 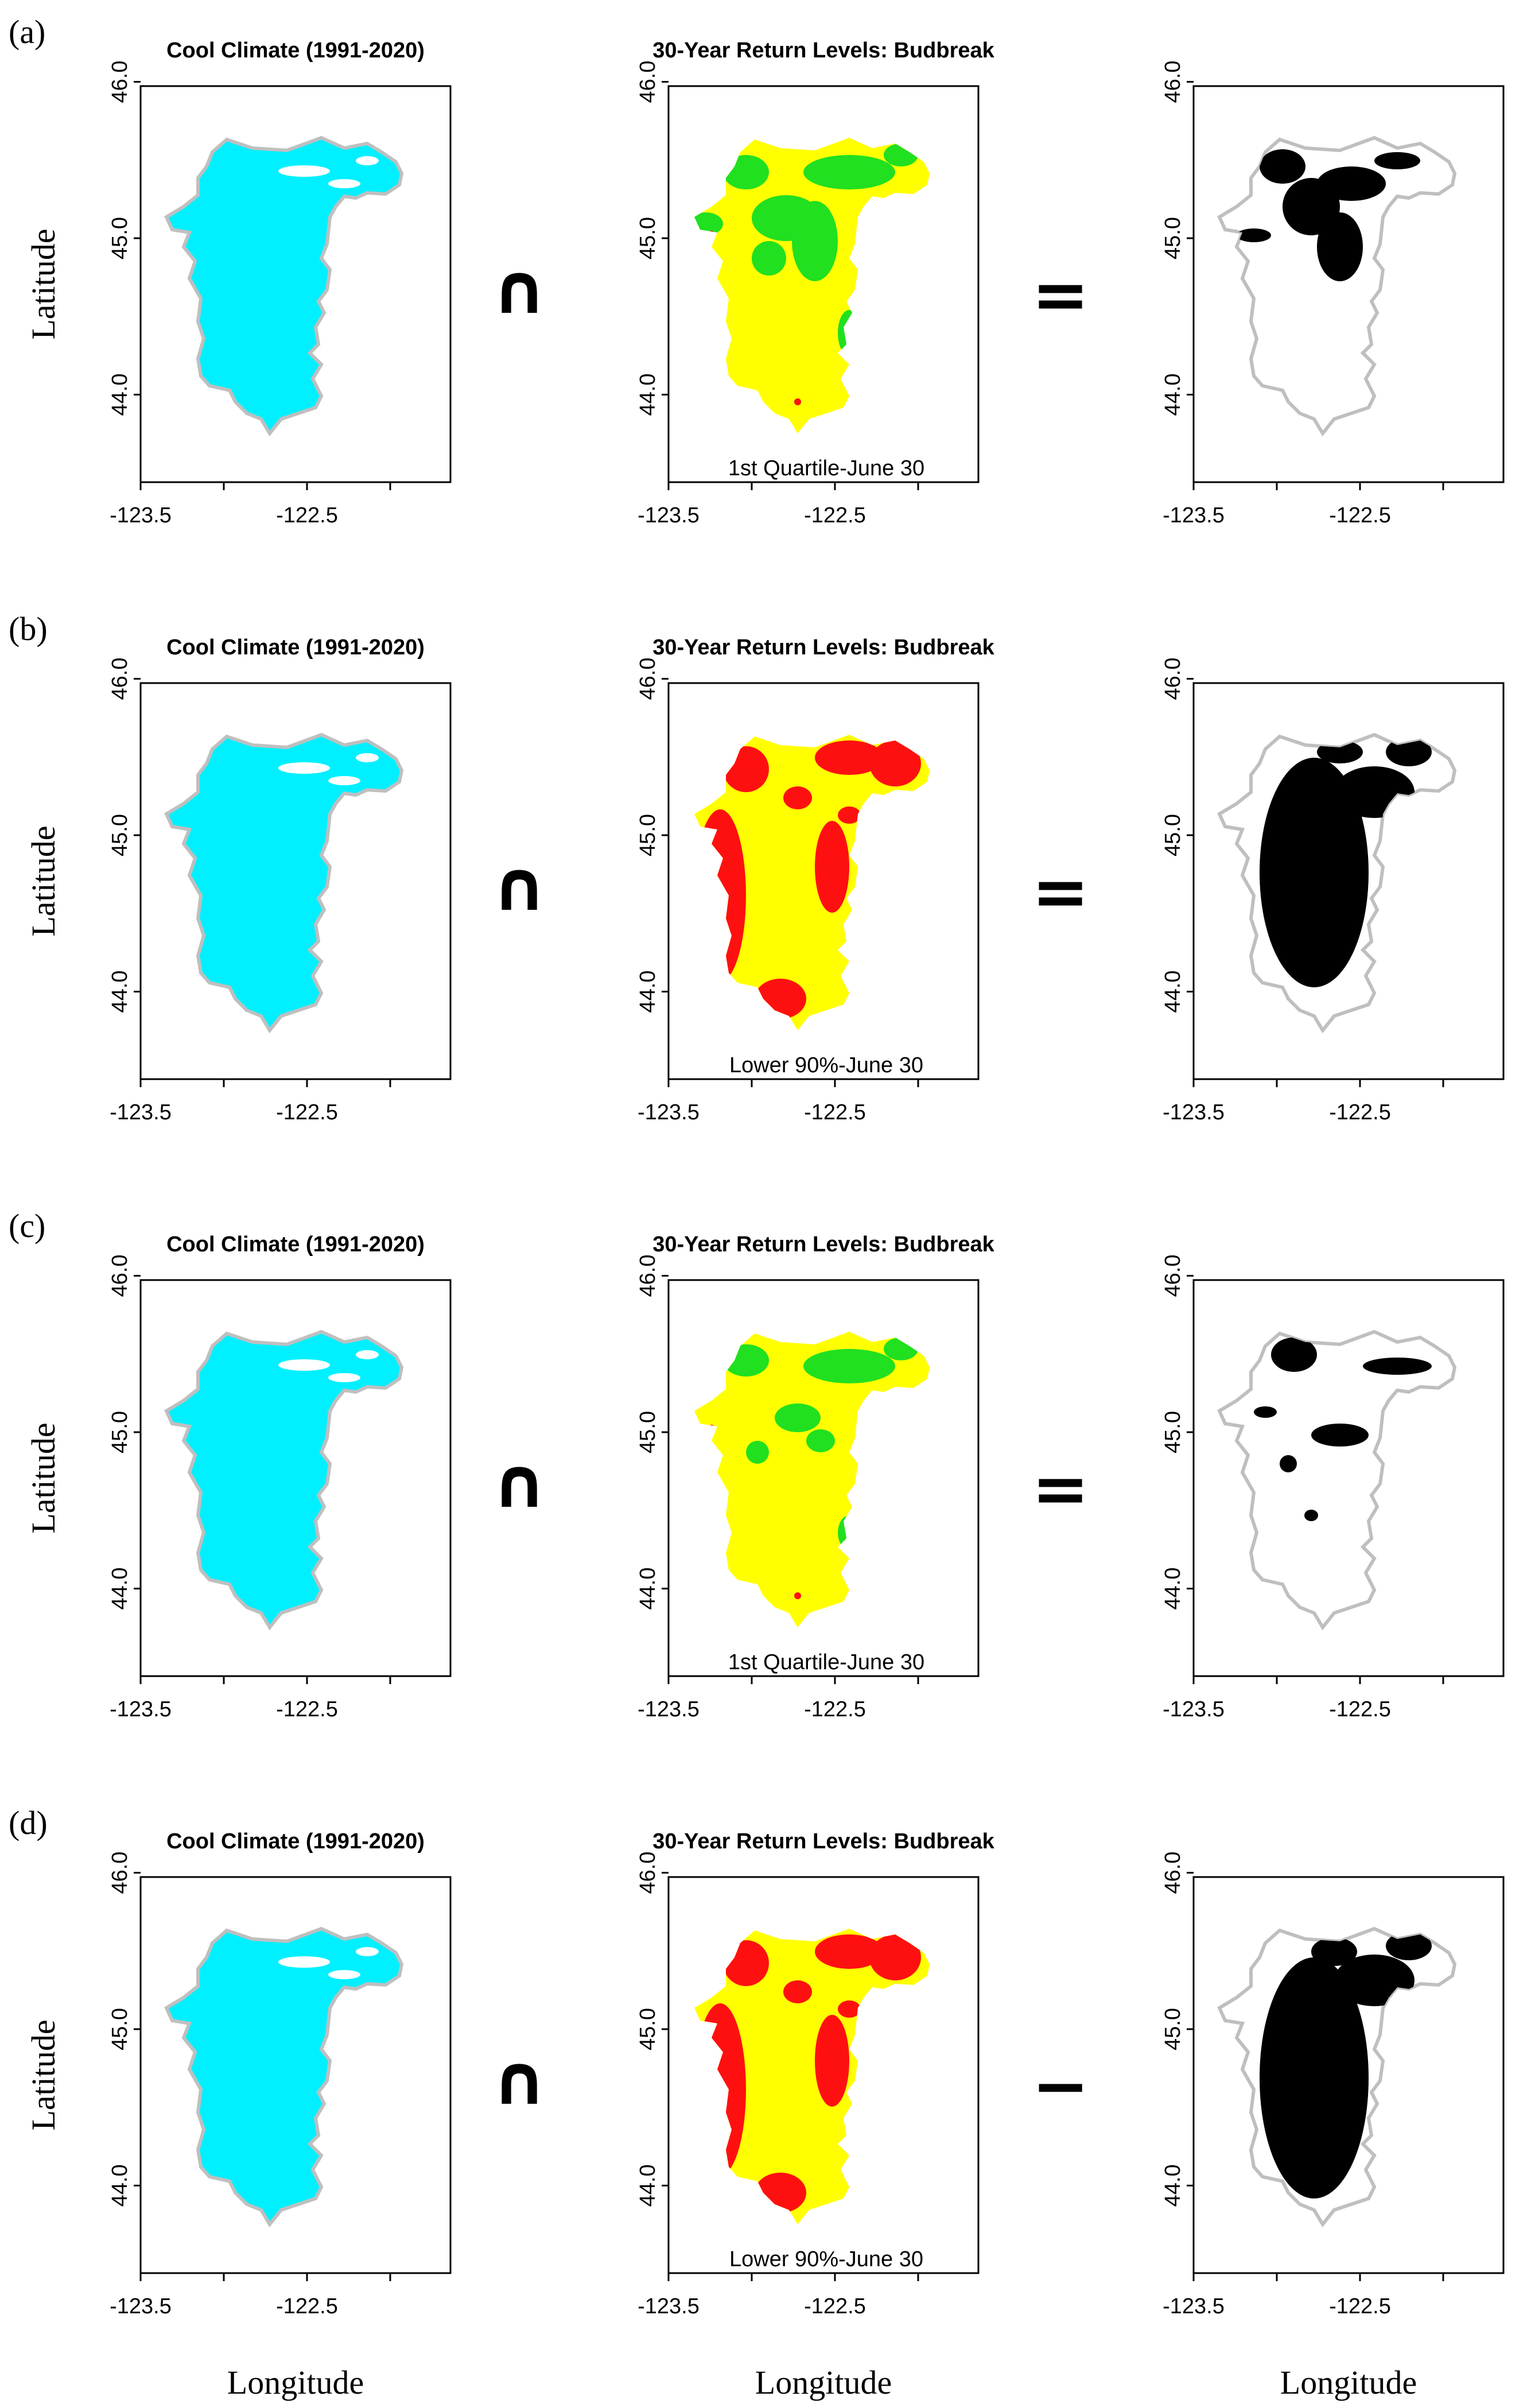 I want to click on panel-label: (c), so click(x=27, y=1225).